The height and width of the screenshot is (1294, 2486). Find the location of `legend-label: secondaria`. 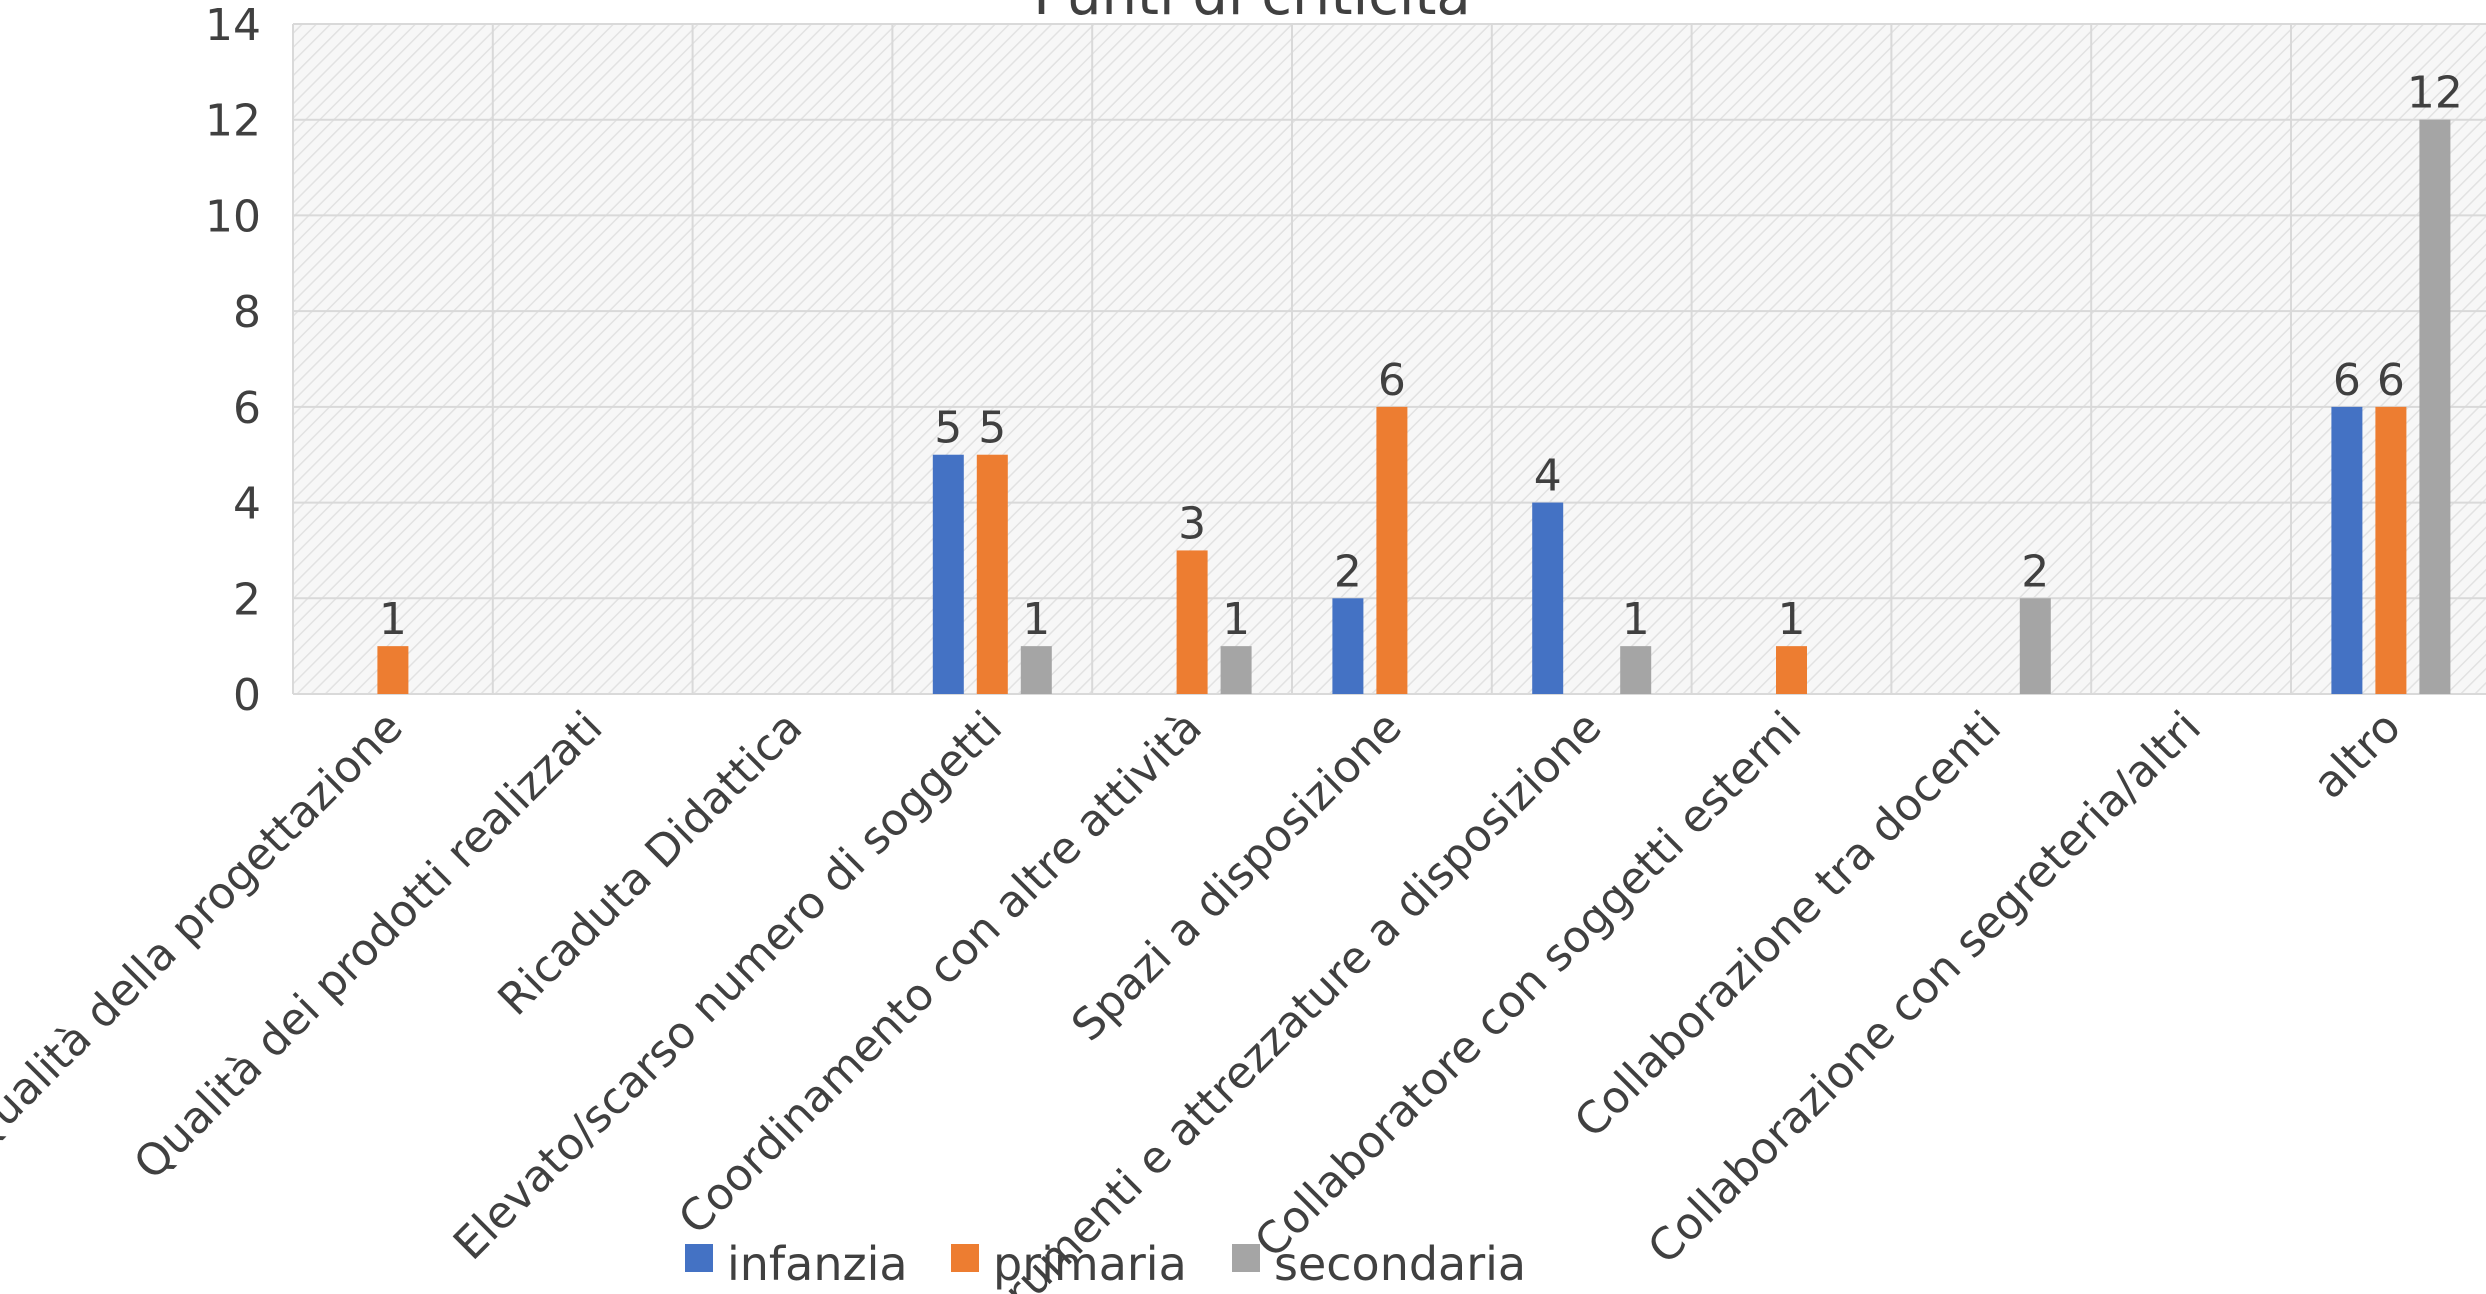

legend-label: secondaria is located at coordinates (1400, 1264).